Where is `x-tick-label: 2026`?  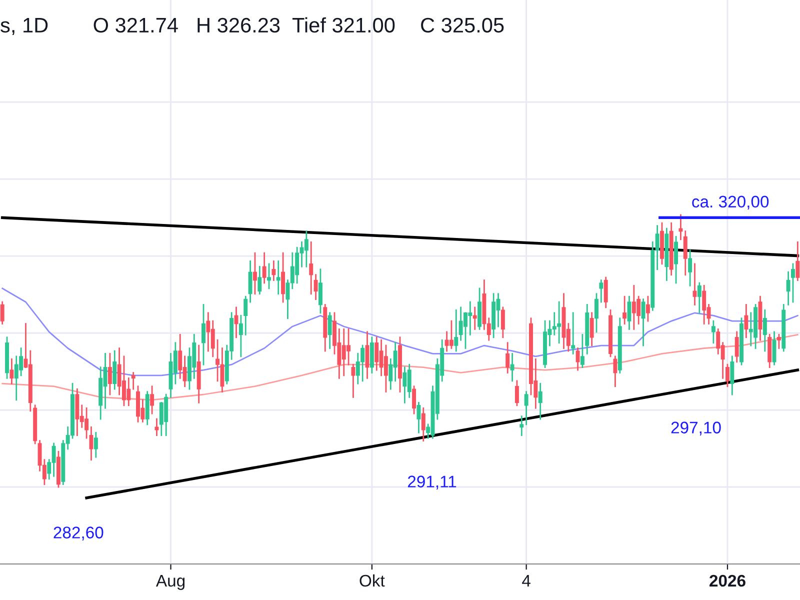
x-tick-label: 2026 is located at coordinates (728, 580).